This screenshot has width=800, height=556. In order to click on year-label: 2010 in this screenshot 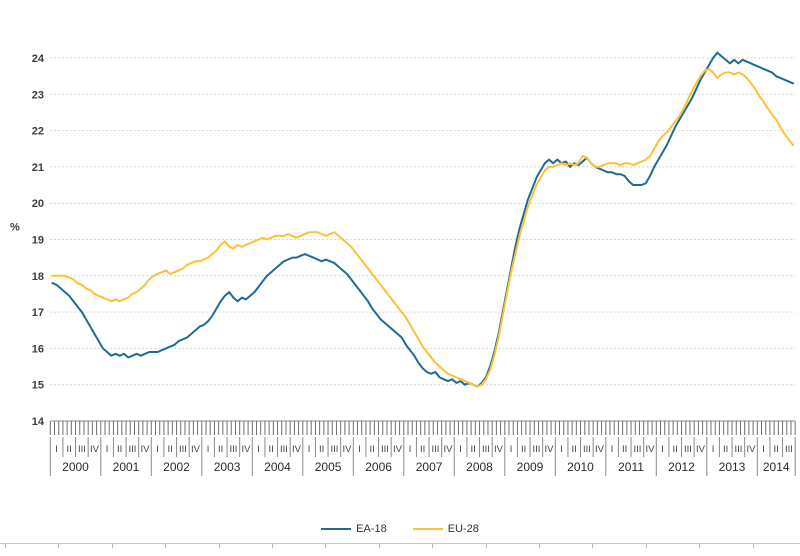, I will do `click(580, 467)`.